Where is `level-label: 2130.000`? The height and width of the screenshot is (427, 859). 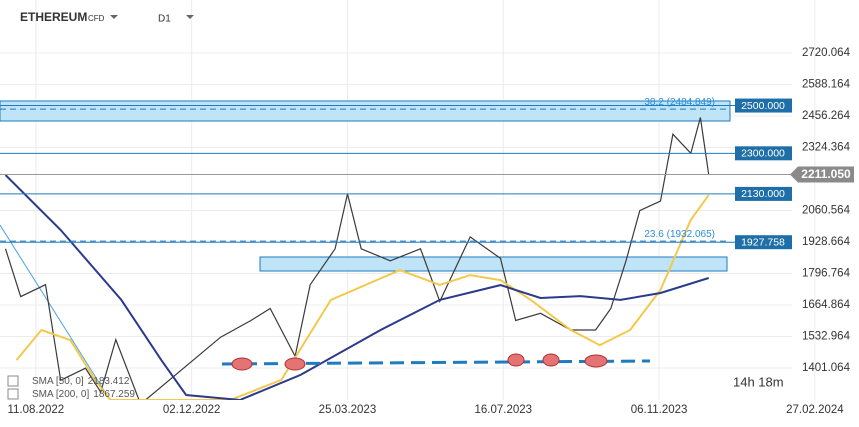
level-label: 2130.000 is located at coordinates (763, 194).